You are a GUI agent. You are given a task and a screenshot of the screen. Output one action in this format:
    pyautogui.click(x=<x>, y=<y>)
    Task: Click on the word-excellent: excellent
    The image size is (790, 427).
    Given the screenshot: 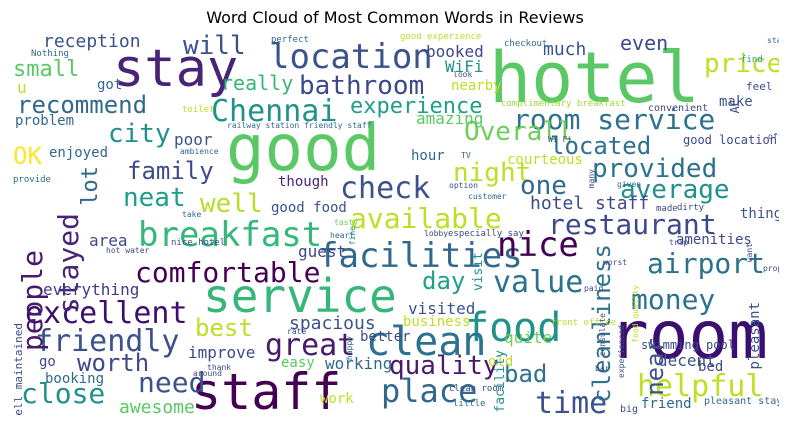 What is the action you would take?
    pyautogui.click(x=106, y=313)
    